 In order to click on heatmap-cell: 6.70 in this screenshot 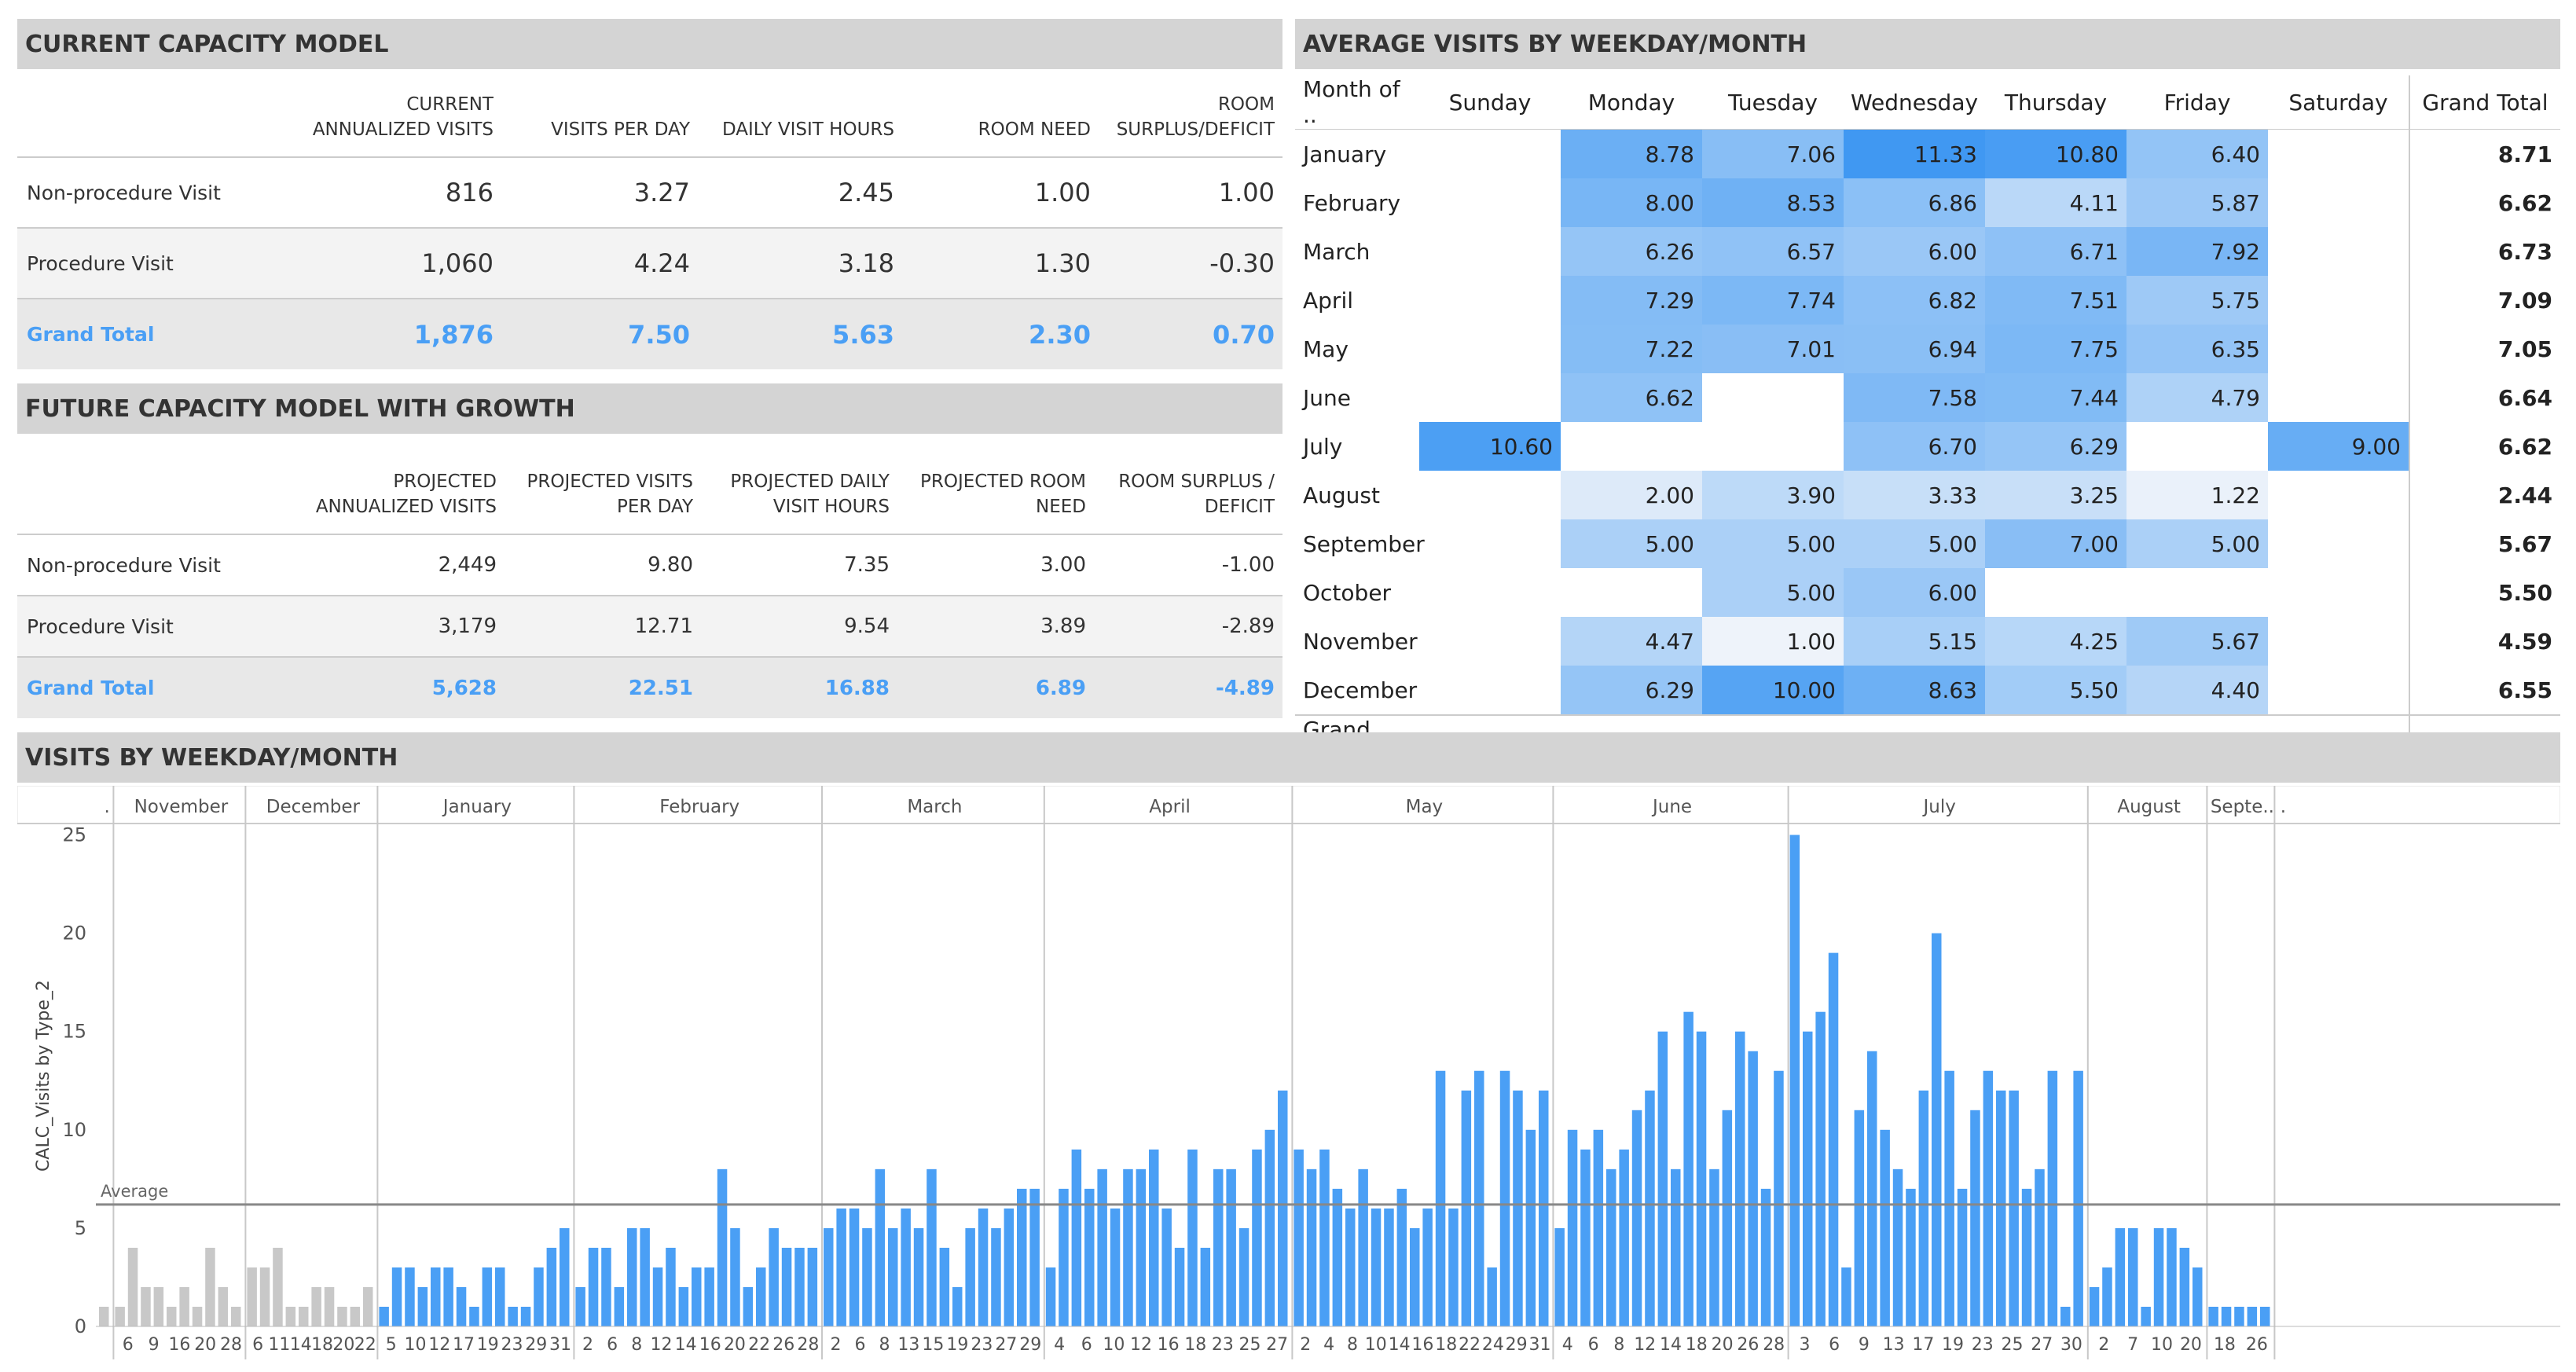, I will do `click(1914, 446)`.